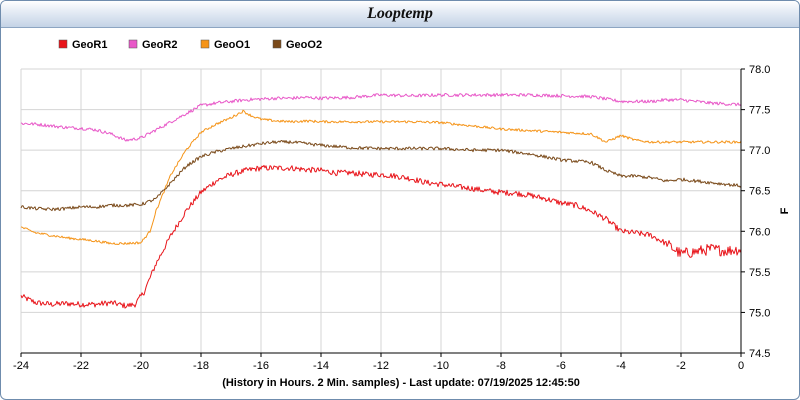  Describe the element at coordinates (759, 70) in the screenshot. I see `y-tick-label: 78.0` at that location.